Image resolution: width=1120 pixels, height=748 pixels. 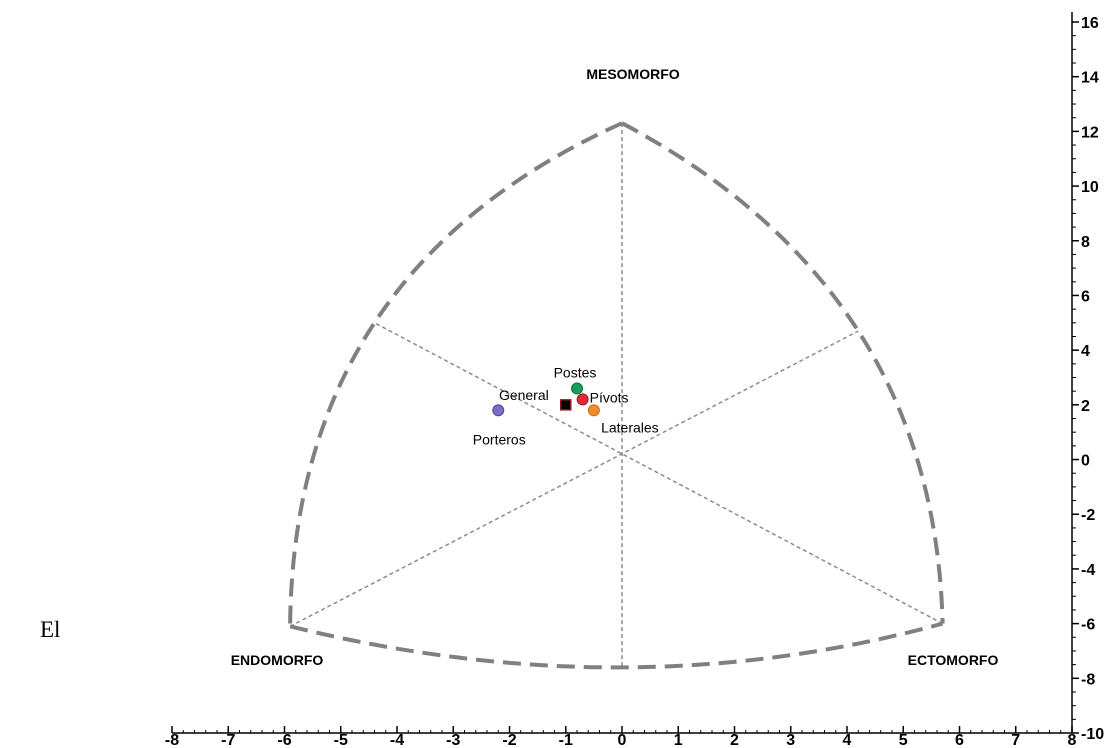 What do you see at coordinates (1092, 734) in the screenshot?
I see `y-tick-label: -10` at bounding box center [1092, 734].